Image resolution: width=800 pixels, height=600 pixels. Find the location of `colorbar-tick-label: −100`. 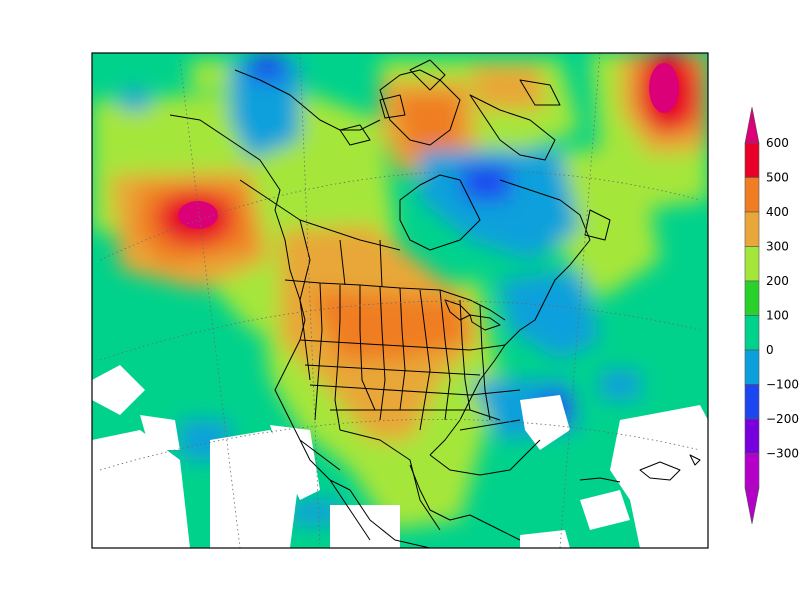

colorbar-tick-label: −100 is located at coordinates (782, 385).